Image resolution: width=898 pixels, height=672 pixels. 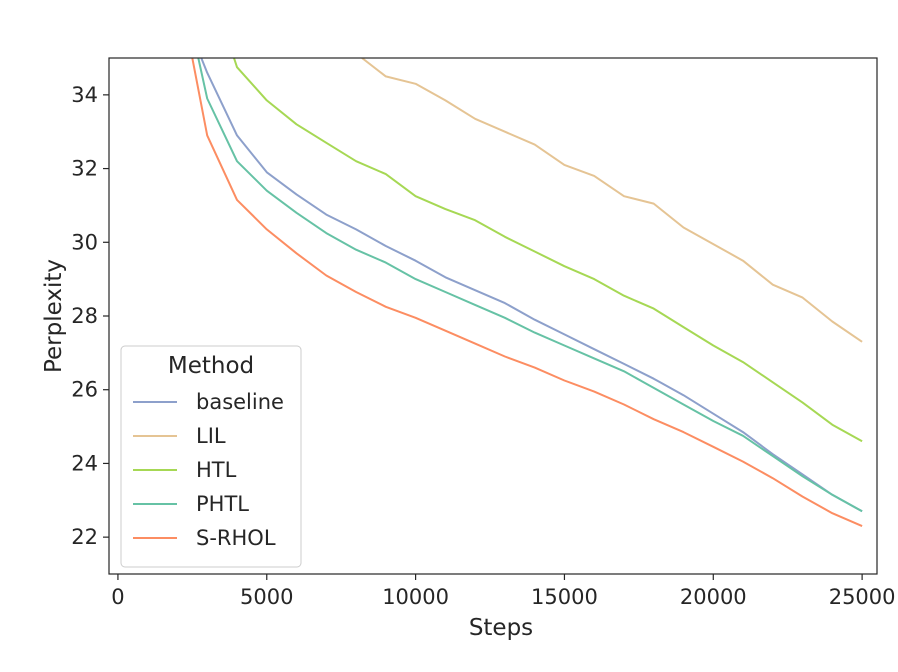 I want to click on y-tick-label: 34, so click(x=84, y=95).